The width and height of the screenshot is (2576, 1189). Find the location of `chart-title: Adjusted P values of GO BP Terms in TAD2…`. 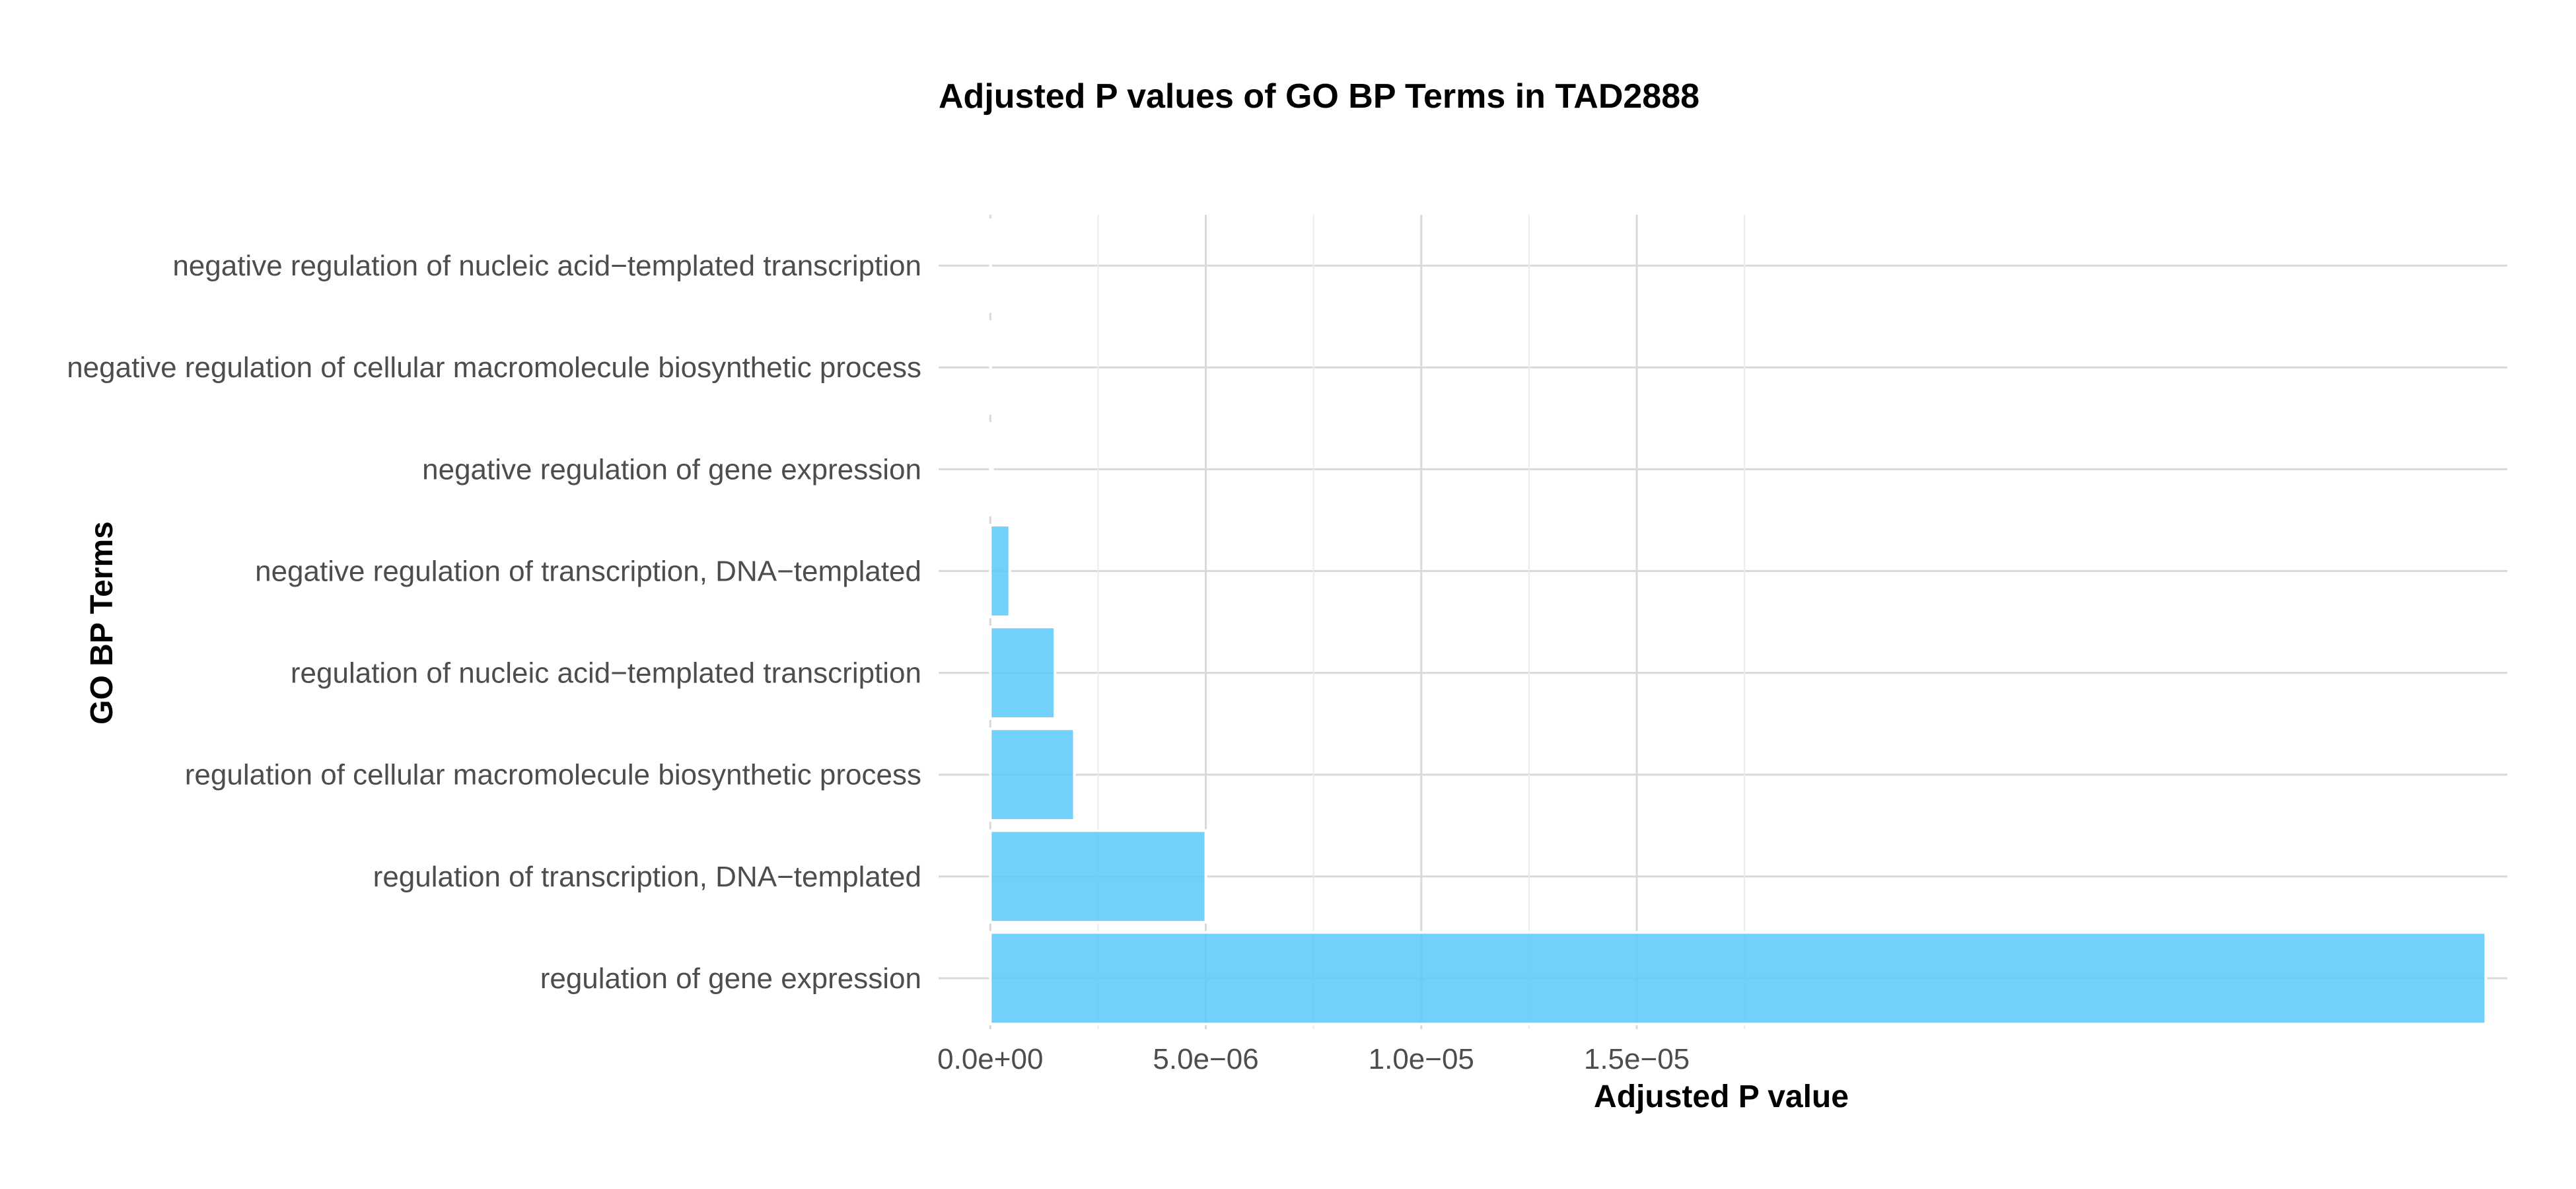

chart-title: Adjusted P values of GO BP Terms in TAD2… is located at coordinates (1319, 96).